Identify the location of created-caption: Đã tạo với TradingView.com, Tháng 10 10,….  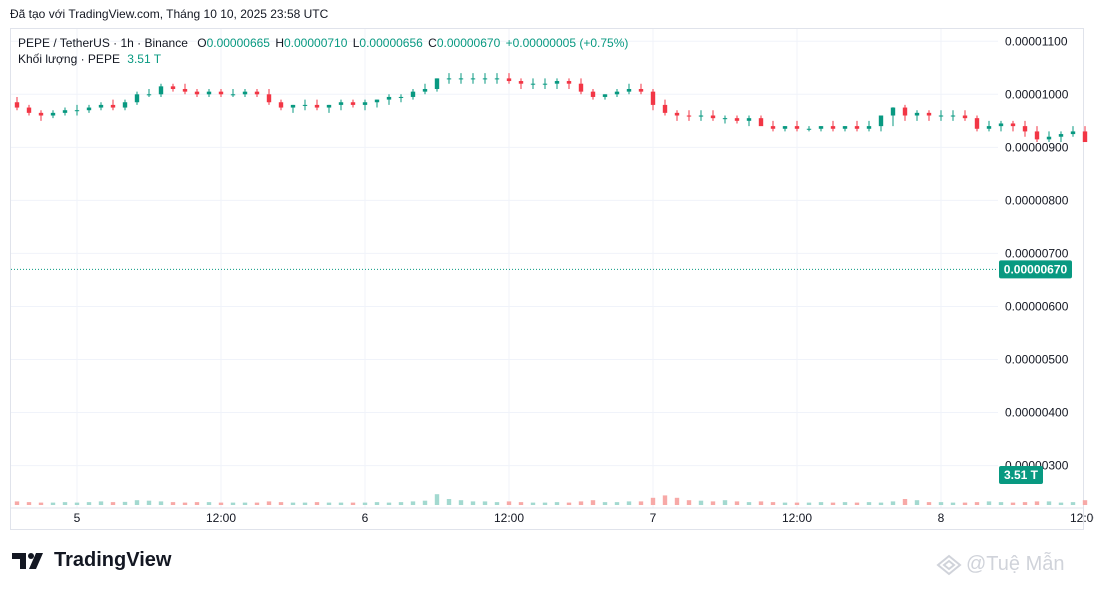
(169, 14).